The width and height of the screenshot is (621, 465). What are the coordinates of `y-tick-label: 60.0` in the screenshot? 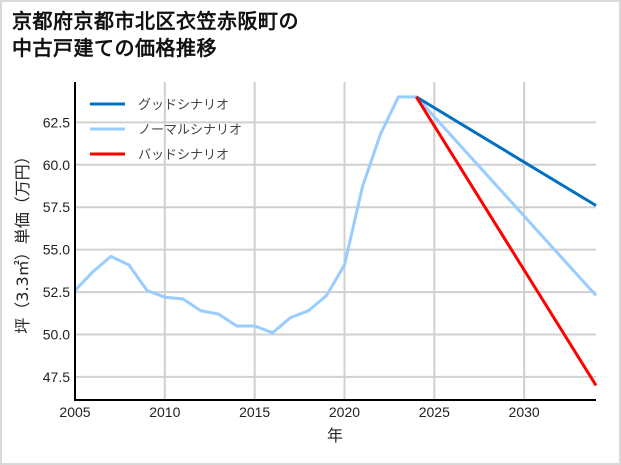 It's located at (56, 165).